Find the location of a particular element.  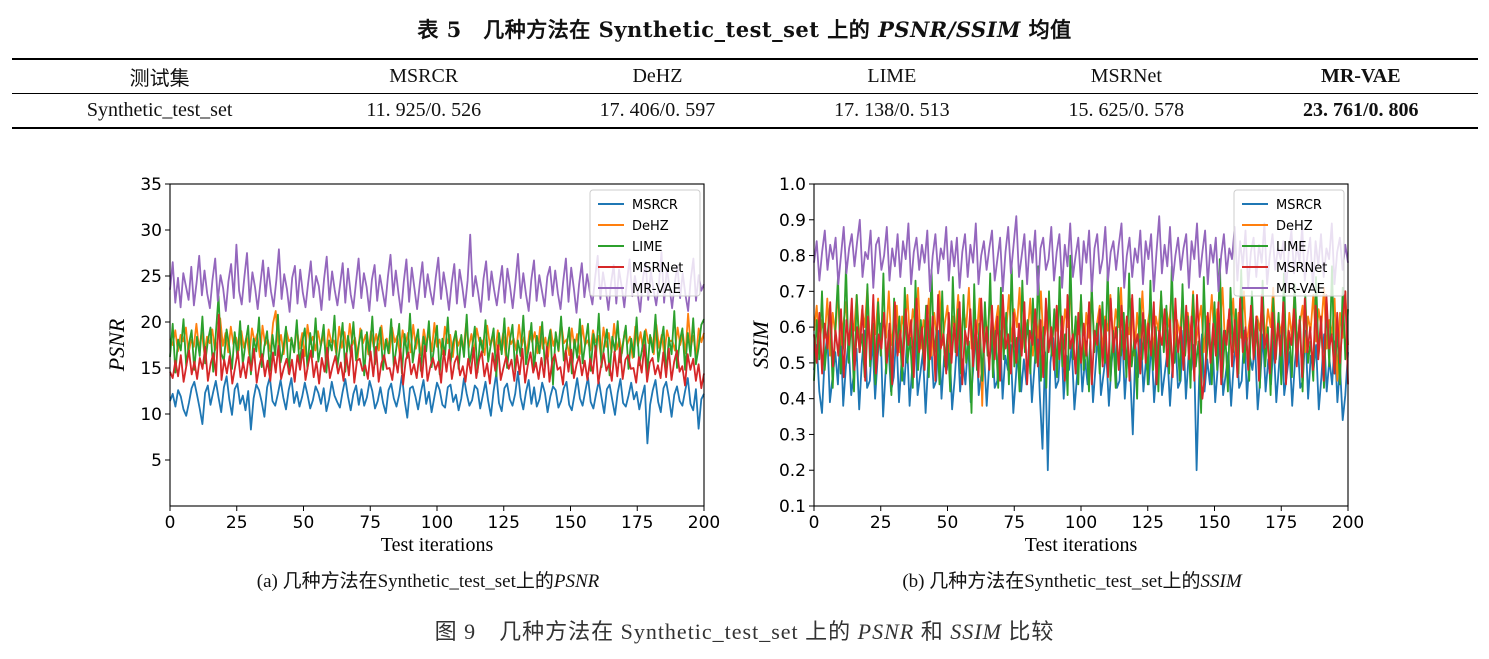

header-msrnet: MSRNet is located at coordinates (1126, 76).